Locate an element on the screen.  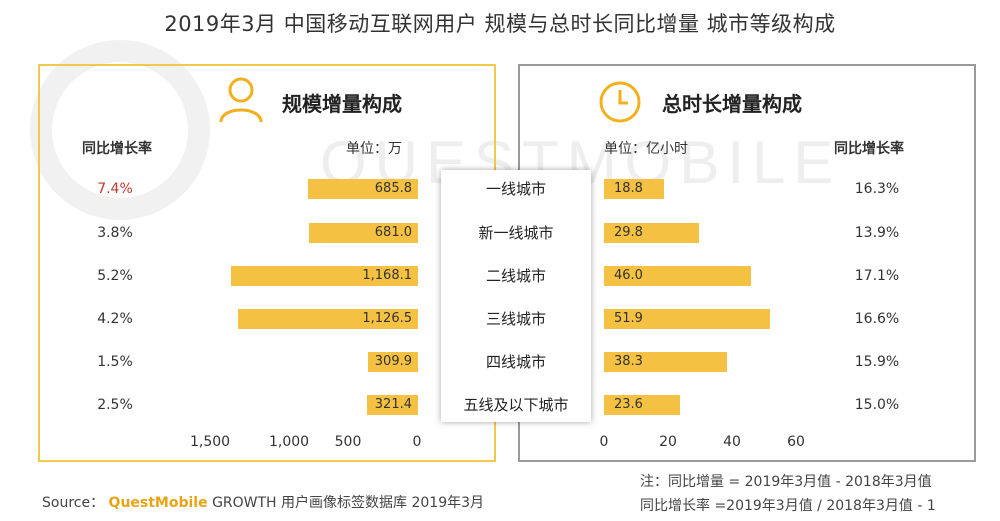
left-bar-value: 685.8 is located at coordinates (393, 188).